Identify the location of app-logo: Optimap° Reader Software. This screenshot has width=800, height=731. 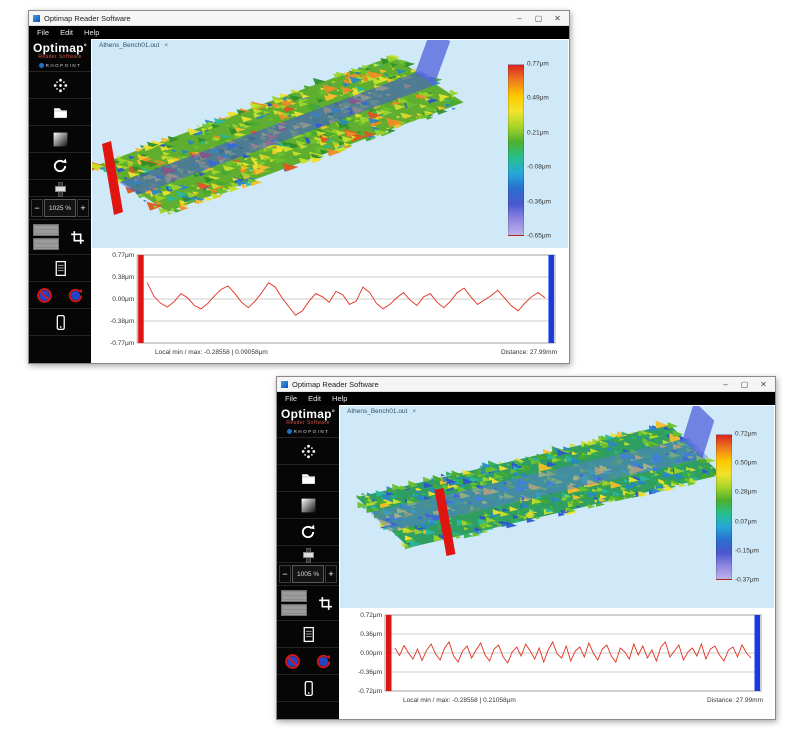
(308, 415).